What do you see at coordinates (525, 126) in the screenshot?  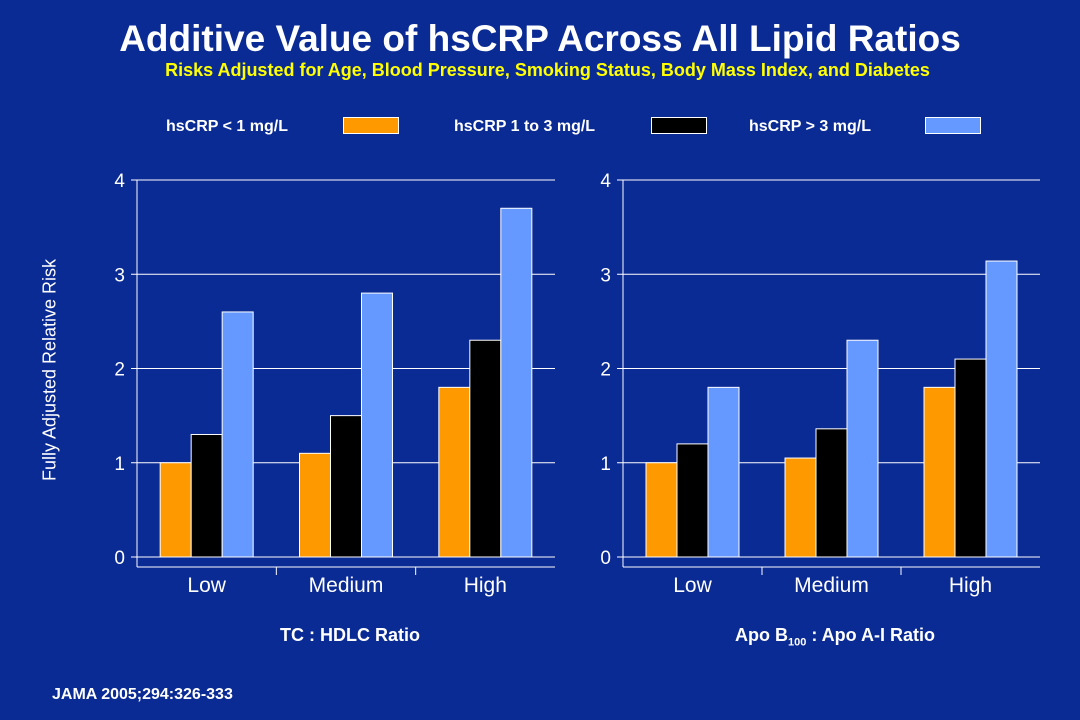 I see `legend-label-mid: hsCRP 1 to 3 mg/L` at bounding box center [525, 126].